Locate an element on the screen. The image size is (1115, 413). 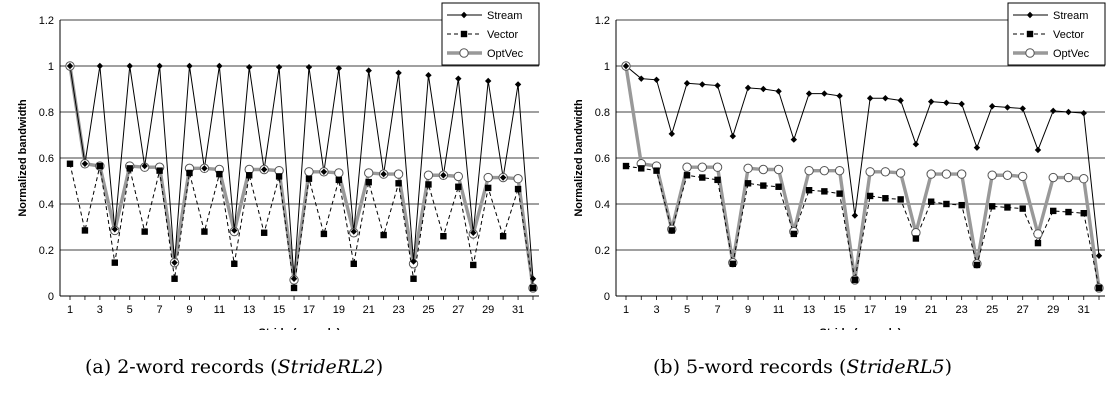
y-tick-label: 1 is located at coordinates (51, 67).